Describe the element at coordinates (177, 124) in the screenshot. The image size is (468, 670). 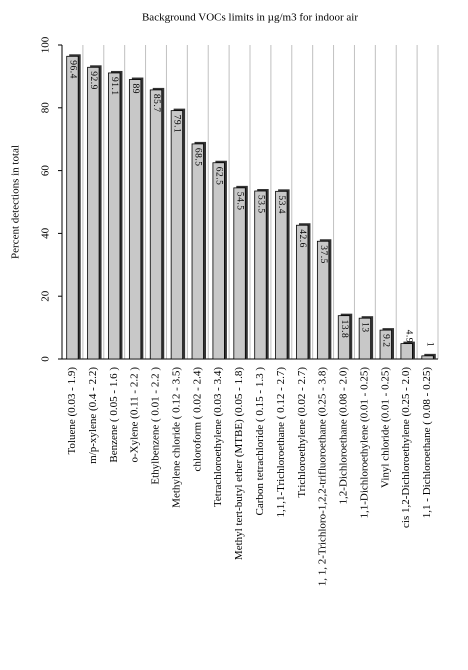
I see `data-label: 79.1` at that location.